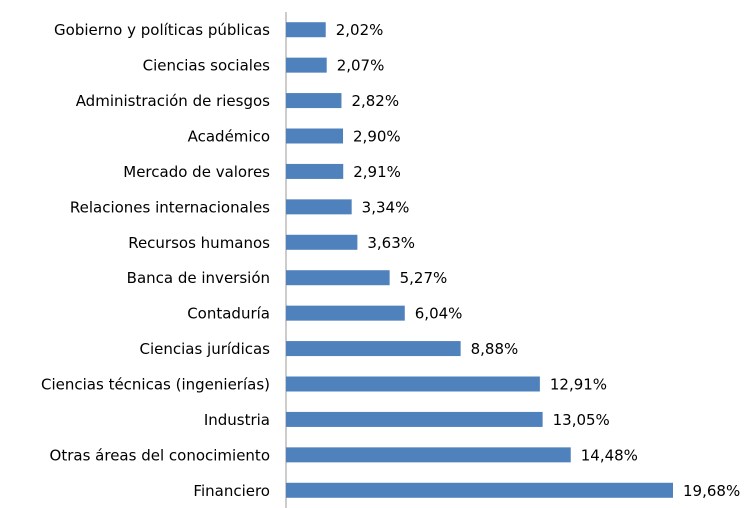 This screenshot has width=752, height=508. Describe the element at coordinates (386, 207) in the screenshot. I see `value-label: 3,34%` at that location.